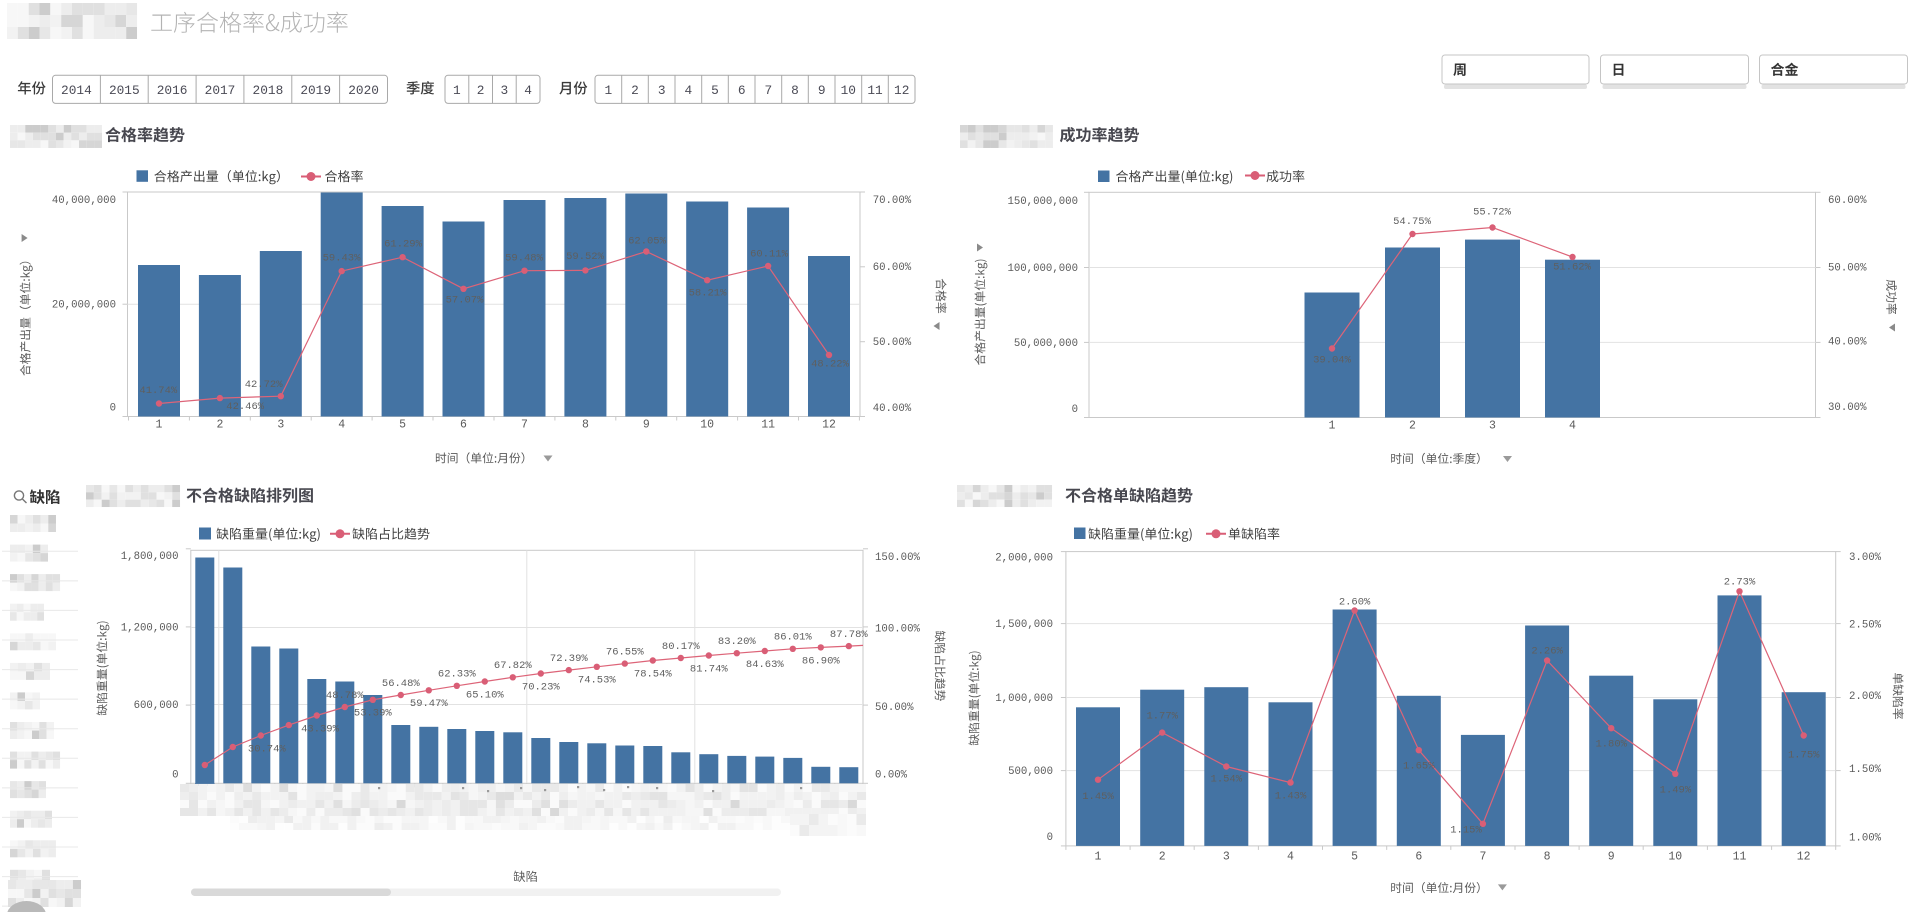 The height and width of the screenshot is (912, 1919). Describe the element at coordinates (737, 642) in the screenshot. I see `svg-text: 83.20%` at that location.